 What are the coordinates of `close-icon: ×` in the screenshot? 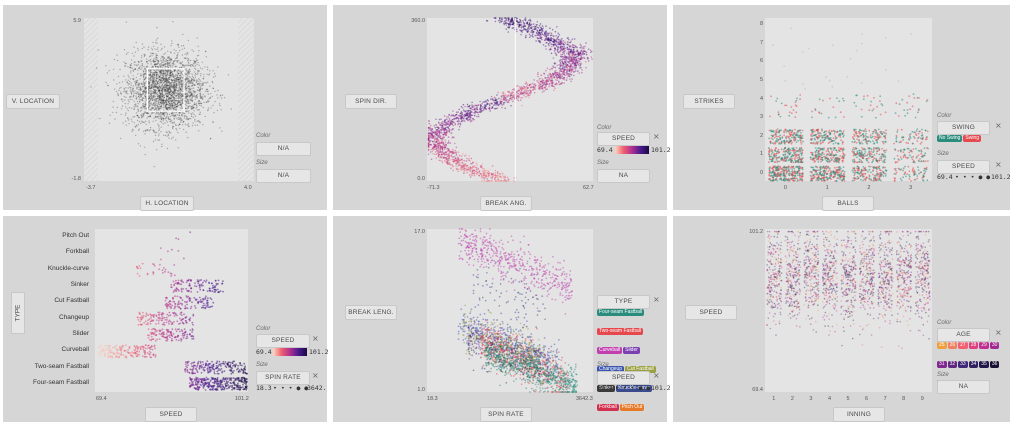 It's located at (656, 136).